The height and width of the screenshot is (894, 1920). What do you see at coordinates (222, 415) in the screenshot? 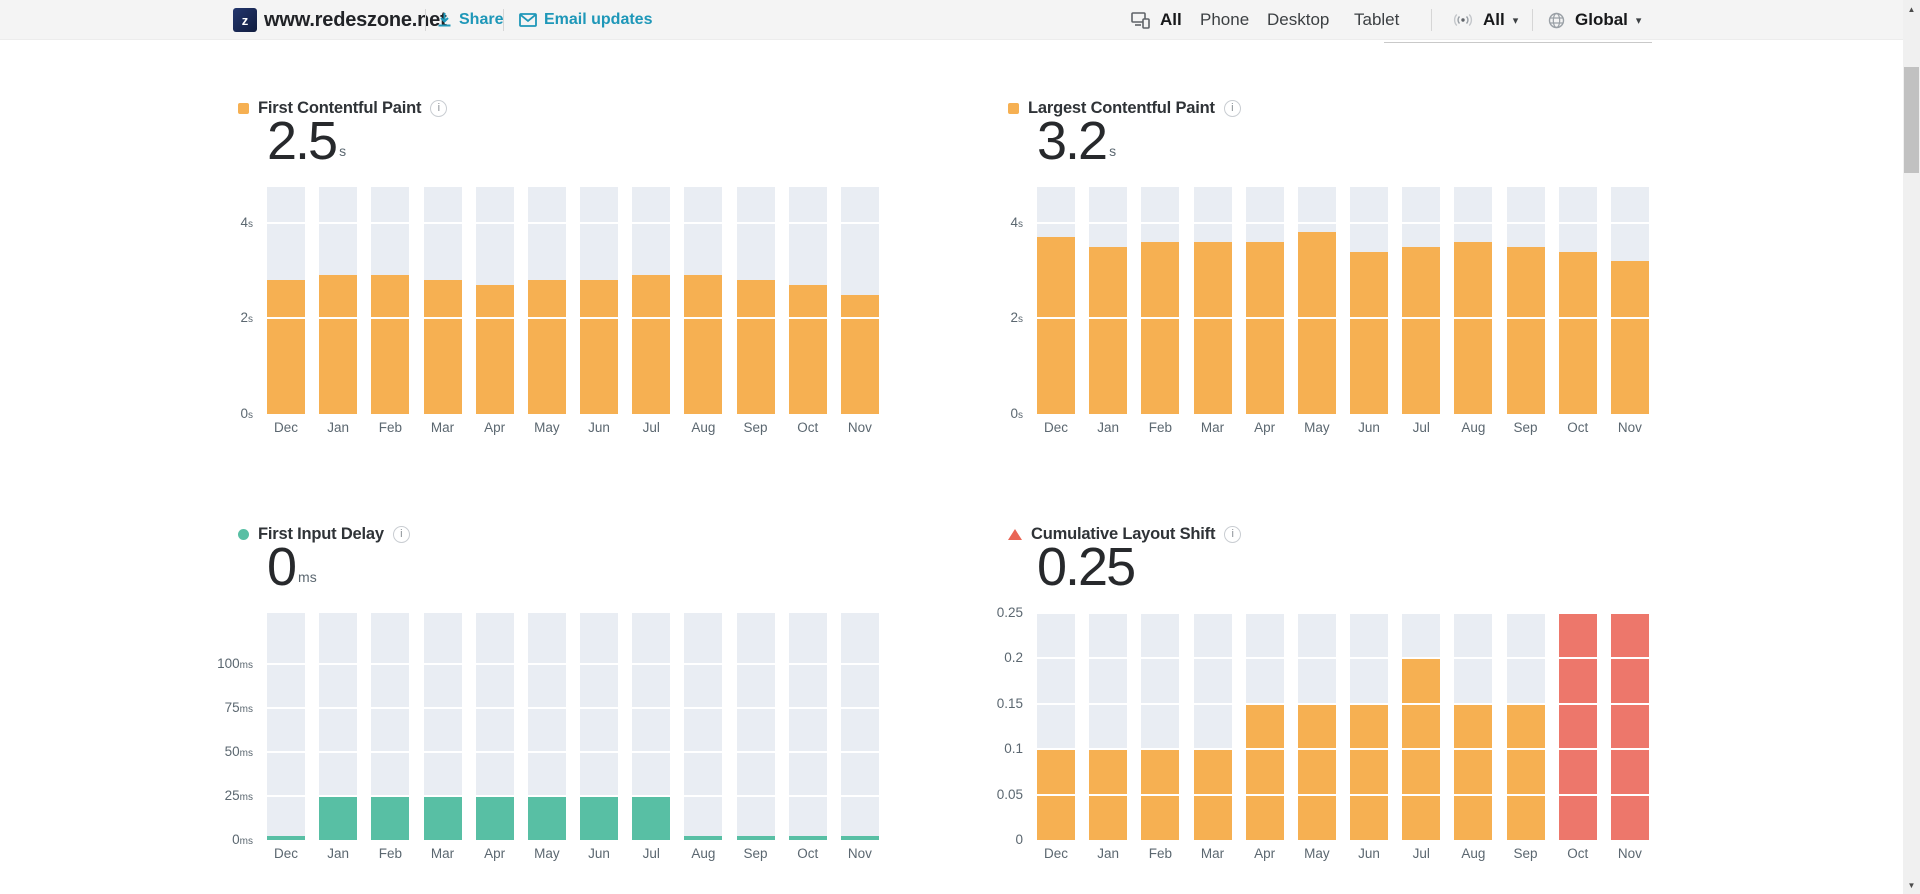
I see `y-tick-label: 0s` at bounding box center [222, 415].